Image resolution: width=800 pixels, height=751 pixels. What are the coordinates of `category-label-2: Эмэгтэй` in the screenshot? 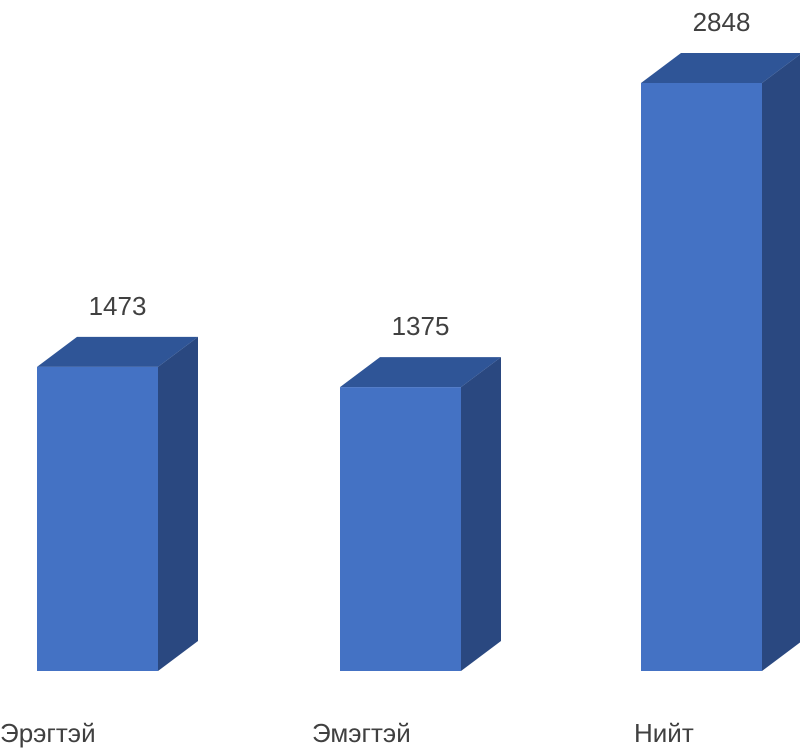 It's located at (361, 733).